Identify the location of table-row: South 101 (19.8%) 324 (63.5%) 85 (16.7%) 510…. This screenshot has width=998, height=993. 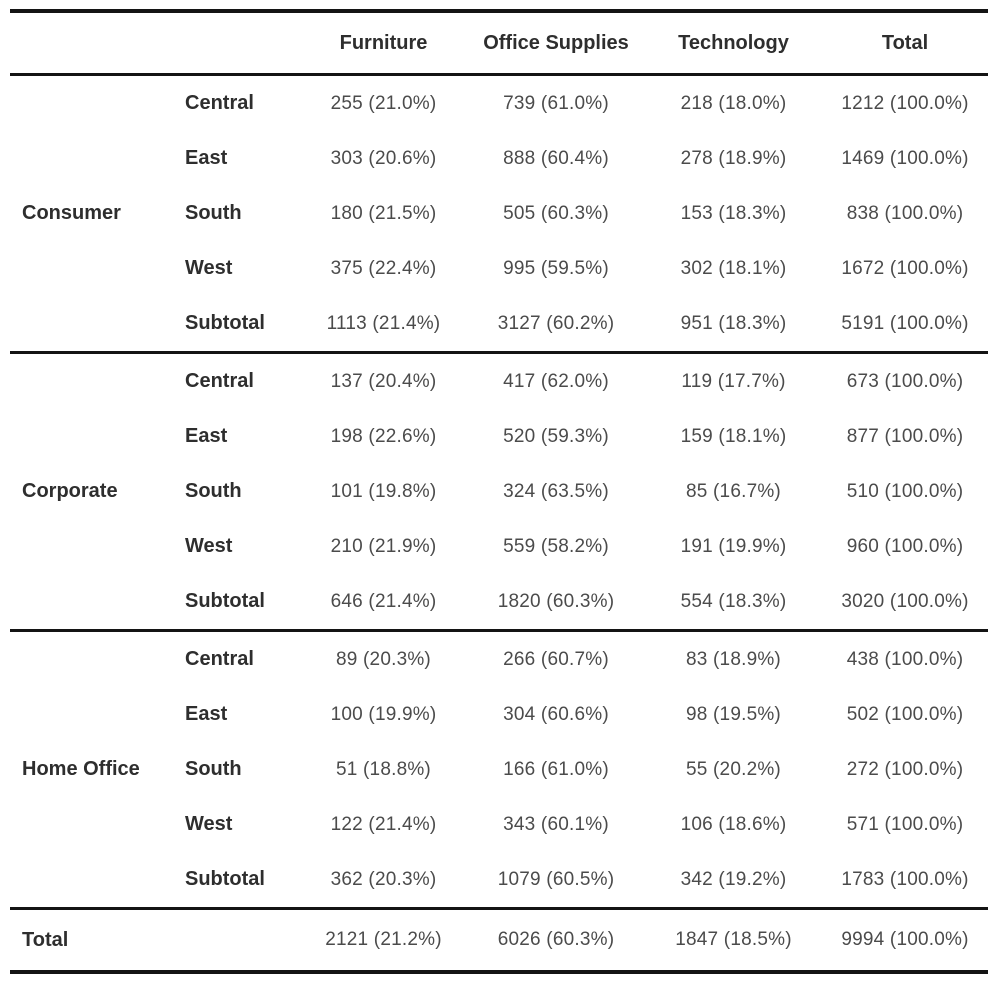
(499, 491).